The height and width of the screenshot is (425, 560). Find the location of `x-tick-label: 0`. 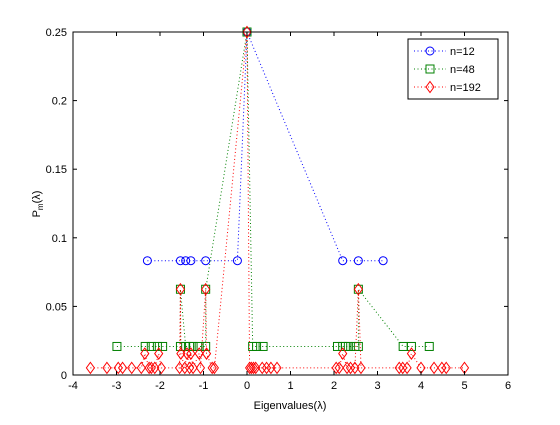

x-tick-label: 0 is located at coordinates (247, 386).